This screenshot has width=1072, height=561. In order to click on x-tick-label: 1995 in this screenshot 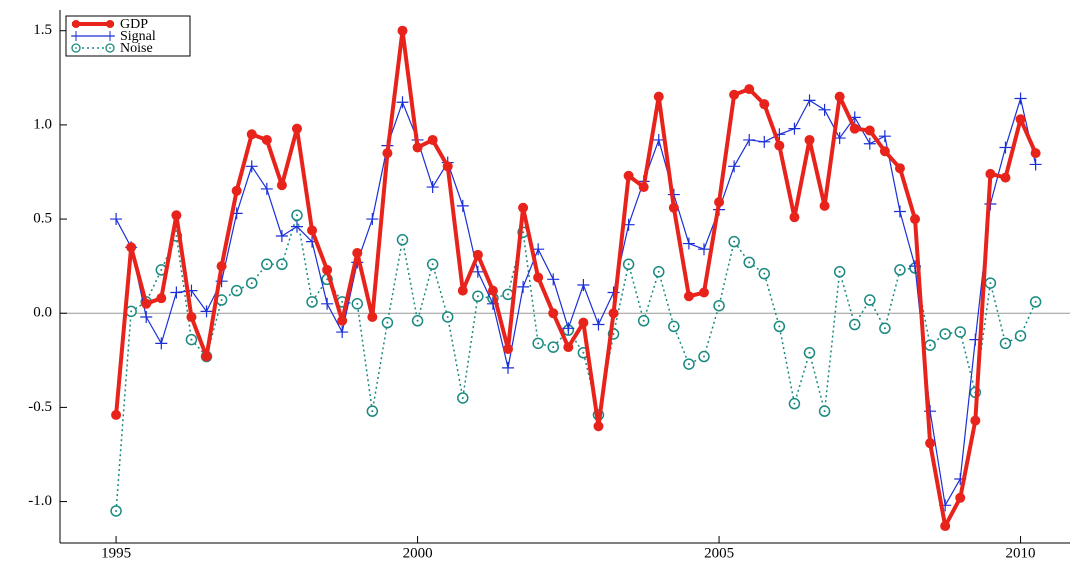, I will do `click(116, 553)`.